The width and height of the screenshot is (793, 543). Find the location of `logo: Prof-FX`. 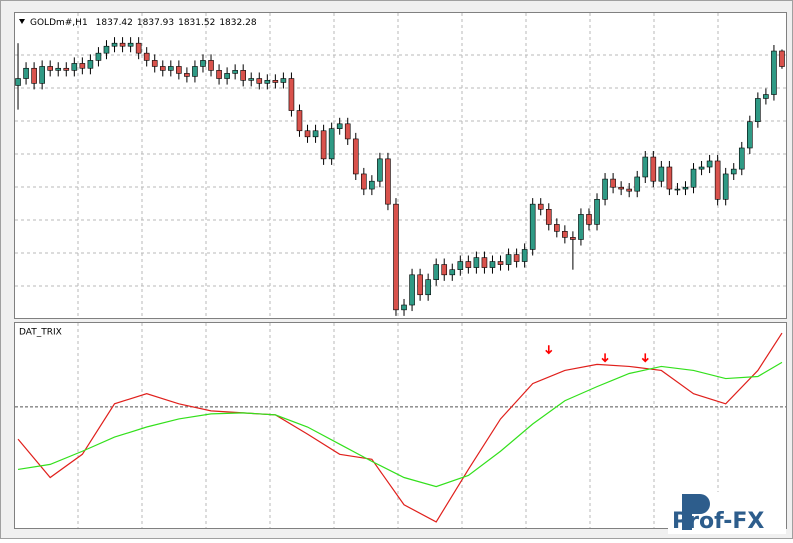

logo: Prof-FX is located at coordinates (727, 513).